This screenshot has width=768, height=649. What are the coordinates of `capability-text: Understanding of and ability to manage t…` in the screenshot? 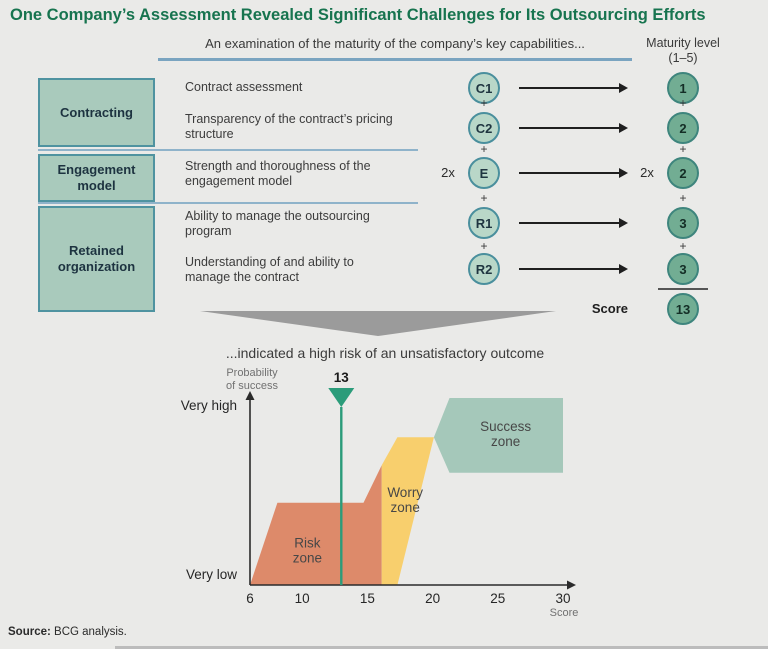 It's located at (269, 269).